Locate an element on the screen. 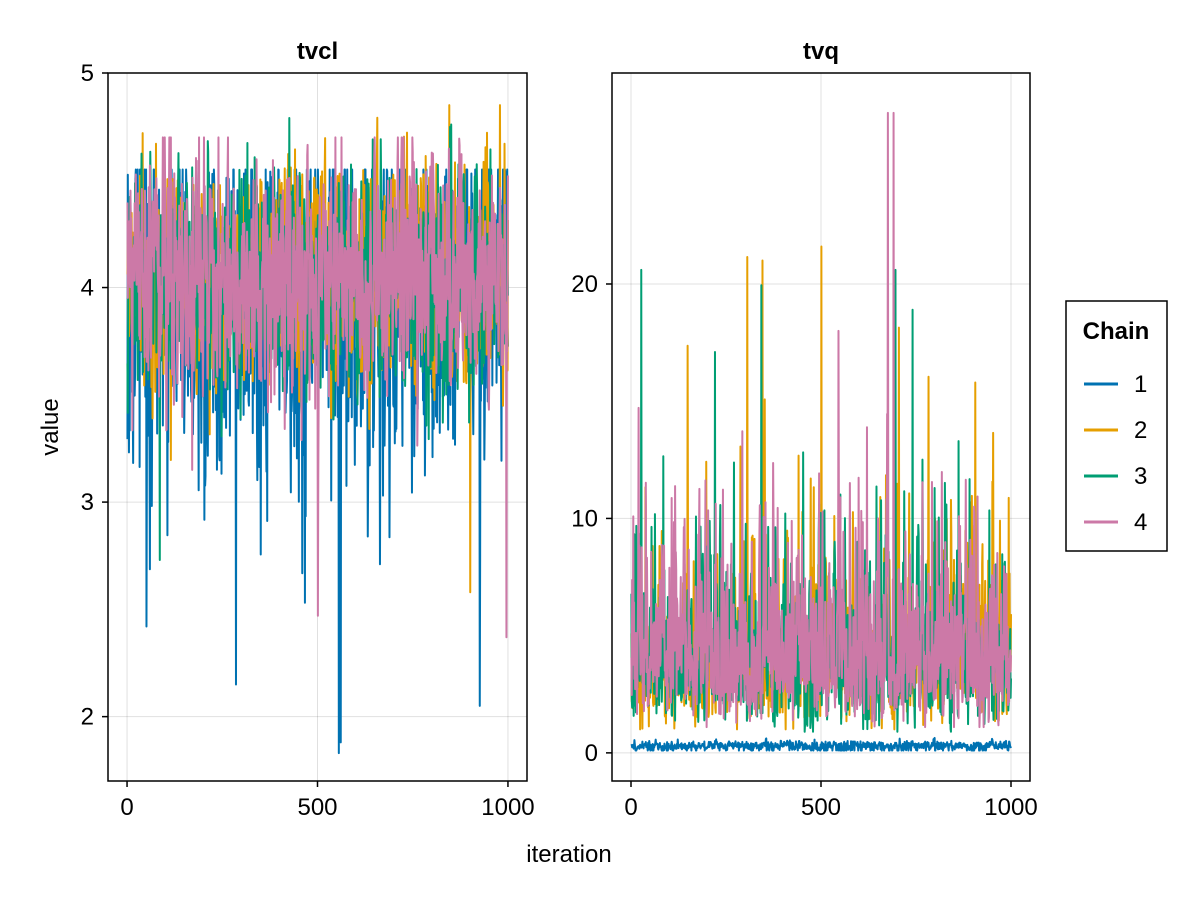 This screenshot has width=1200, height=900. x-axis-label: iteration is located at coordinates (568, 854).